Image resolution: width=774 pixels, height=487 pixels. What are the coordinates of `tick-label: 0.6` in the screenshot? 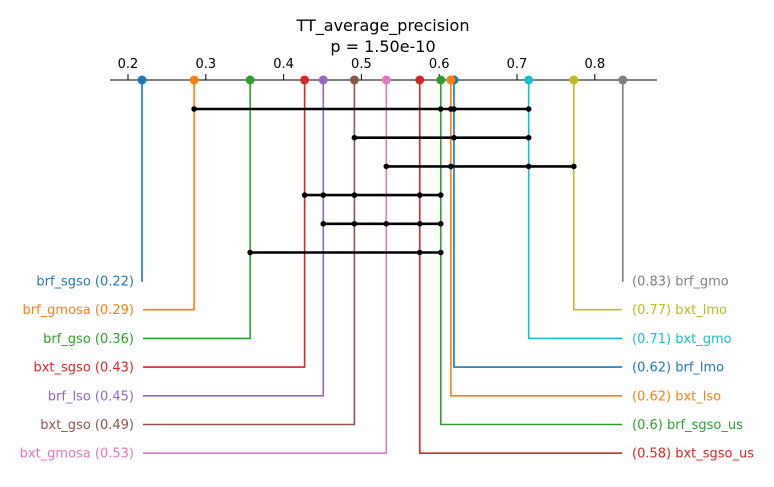 It's located at (439, 64).